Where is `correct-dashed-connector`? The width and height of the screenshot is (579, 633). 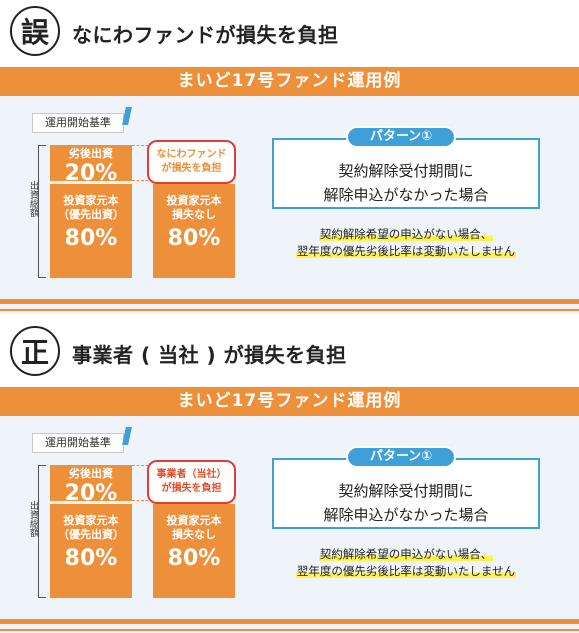
correct-dashed-connector is located at coordinates (142, 483).